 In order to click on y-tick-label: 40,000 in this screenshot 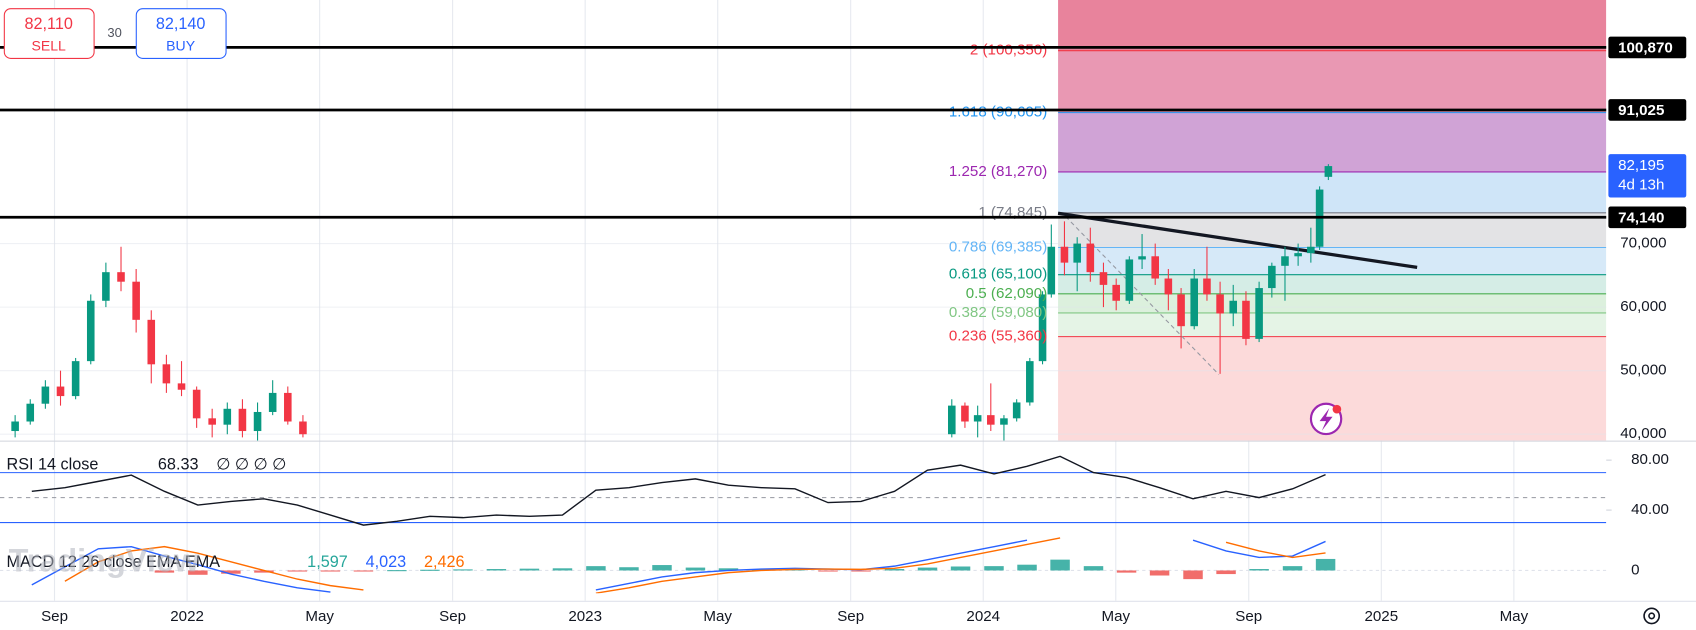, I will do `click(1643, 433)`.